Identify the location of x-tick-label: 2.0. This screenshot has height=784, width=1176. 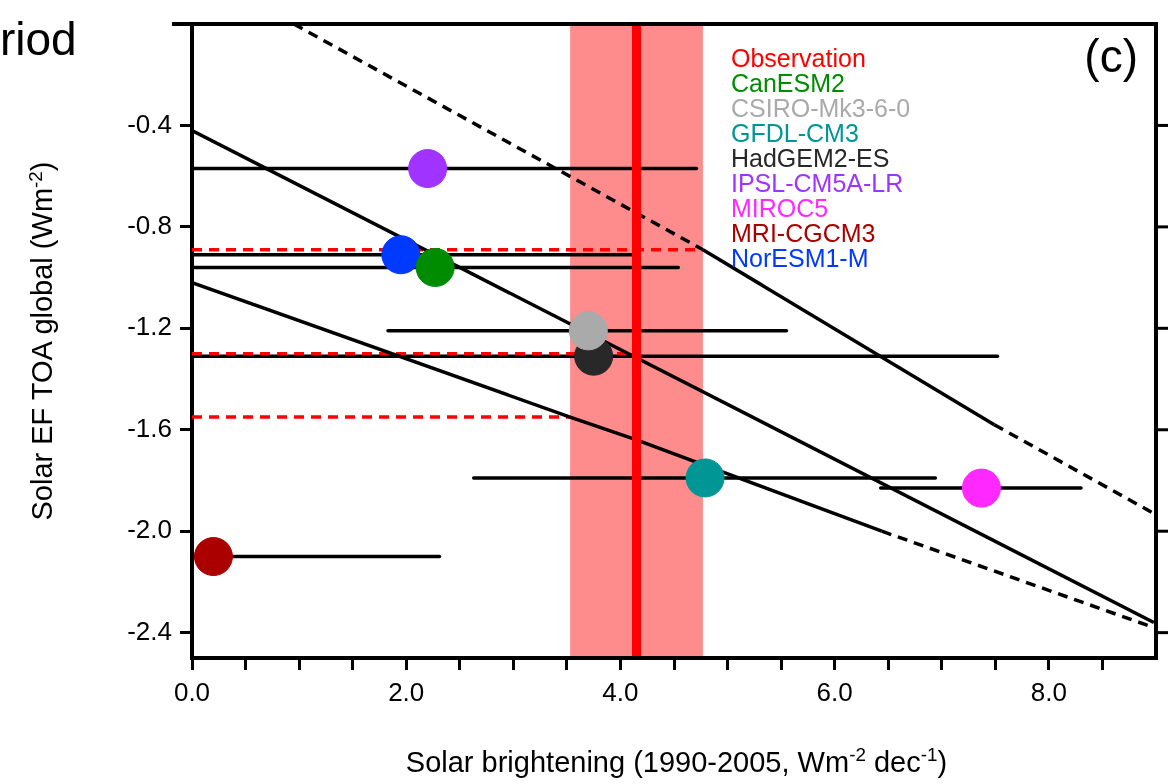
(406, 691).